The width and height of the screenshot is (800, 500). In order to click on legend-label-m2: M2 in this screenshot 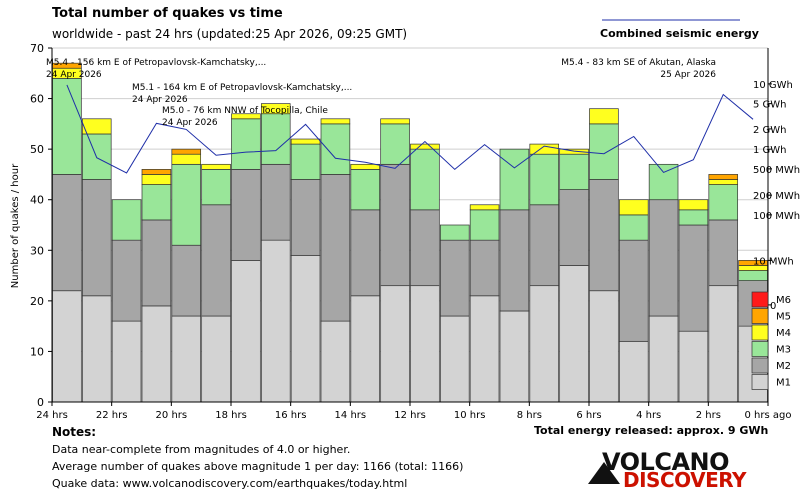, I will do `click(783, 366)`.